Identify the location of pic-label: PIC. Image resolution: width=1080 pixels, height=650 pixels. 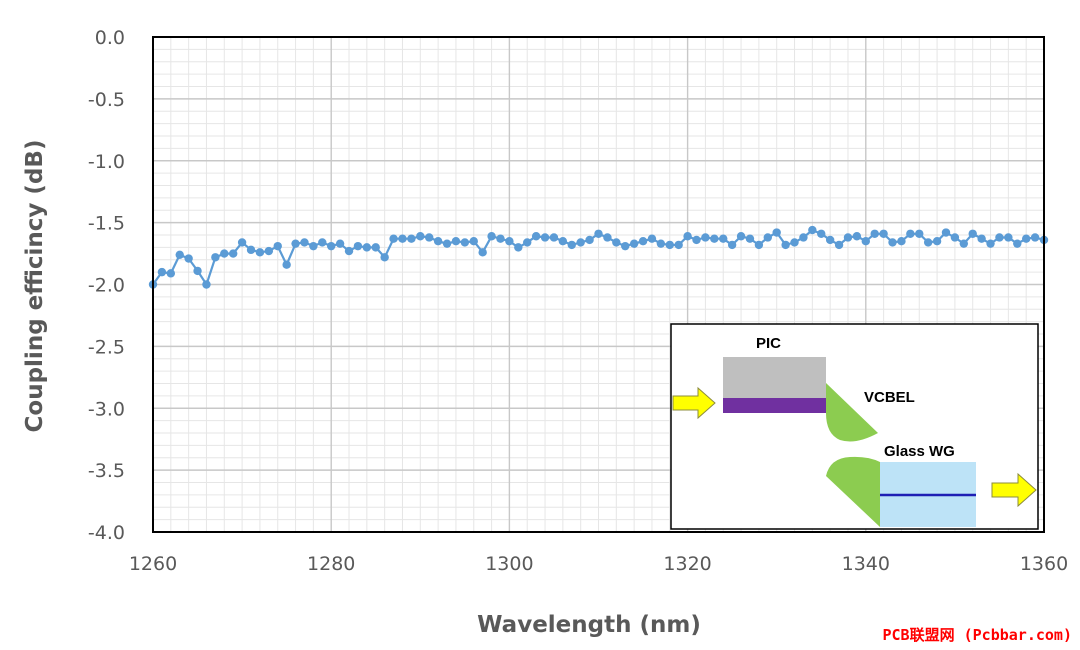
(768, 343).